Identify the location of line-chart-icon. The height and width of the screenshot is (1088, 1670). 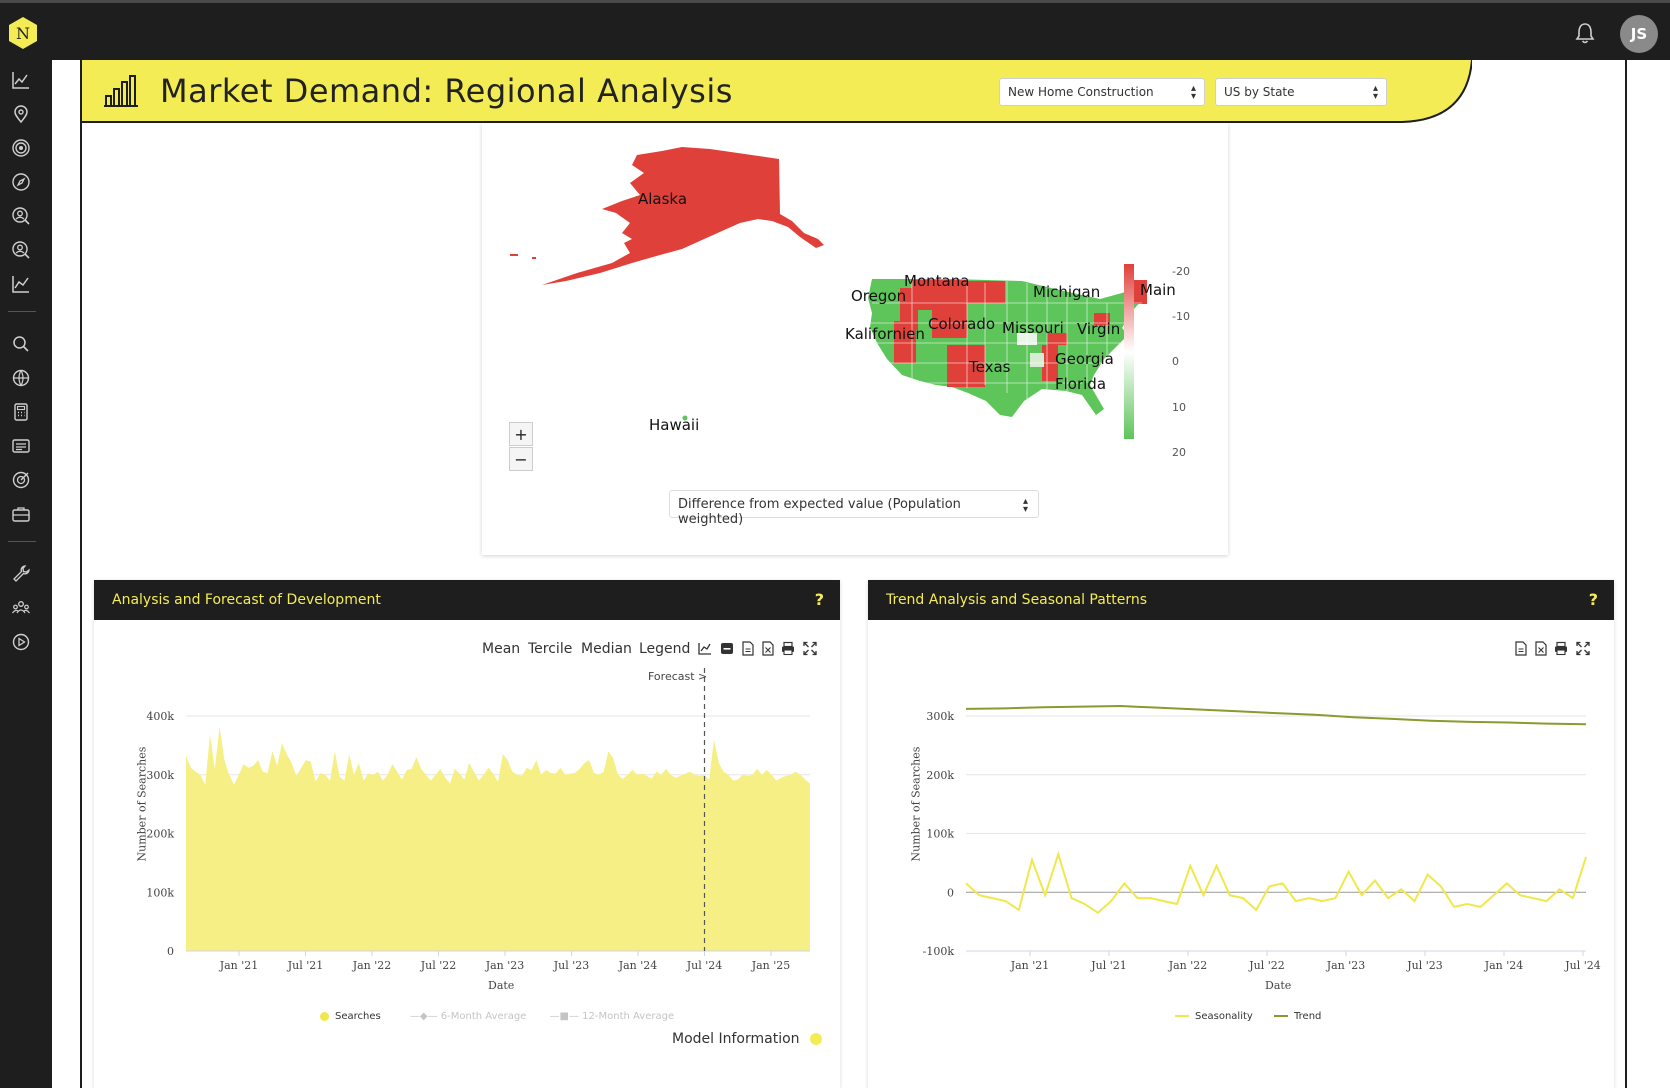
(21, 284).